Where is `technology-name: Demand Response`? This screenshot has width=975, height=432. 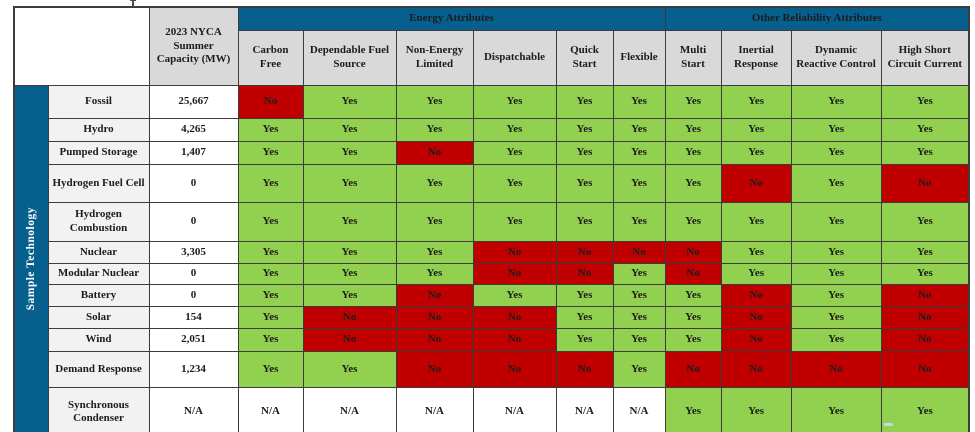
technology-name: Demand Response is located at coordinates (98, 369).